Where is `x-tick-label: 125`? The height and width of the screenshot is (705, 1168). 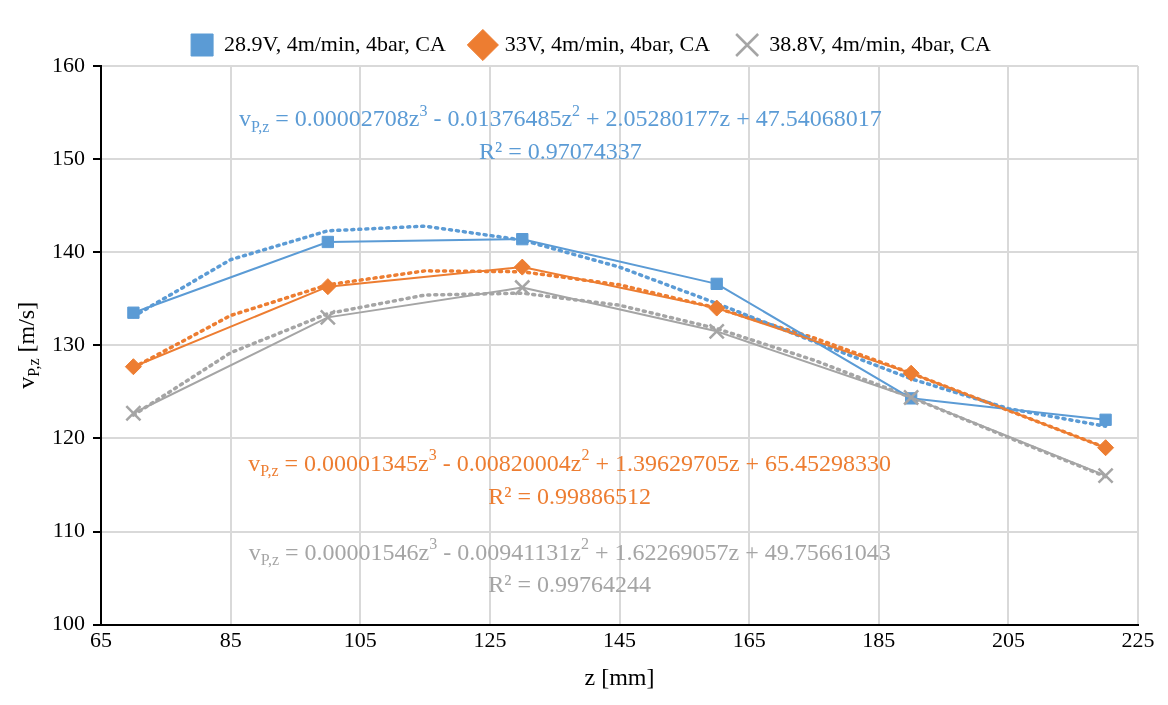 x-tick-label: 125 is located at coordinates (490, 639).